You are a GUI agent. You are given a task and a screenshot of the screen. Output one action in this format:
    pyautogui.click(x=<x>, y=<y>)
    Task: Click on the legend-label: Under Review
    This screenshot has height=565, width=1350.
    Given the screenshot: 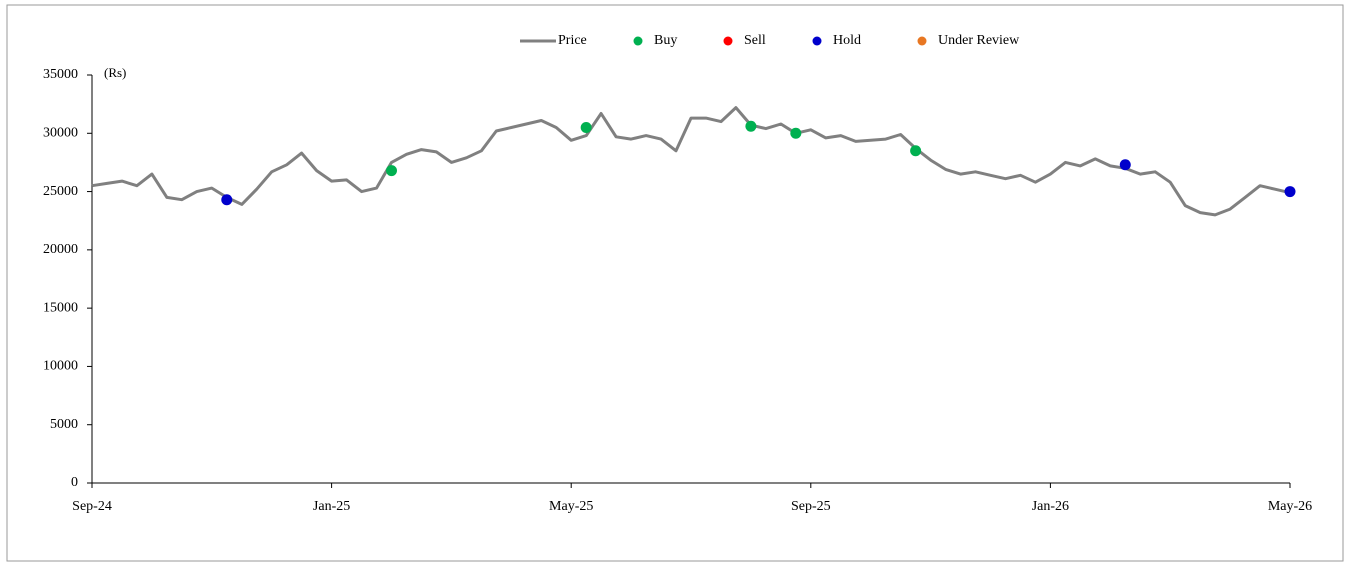 What is the action you would take?
    pyautogui.click(x=979, y=40)
    